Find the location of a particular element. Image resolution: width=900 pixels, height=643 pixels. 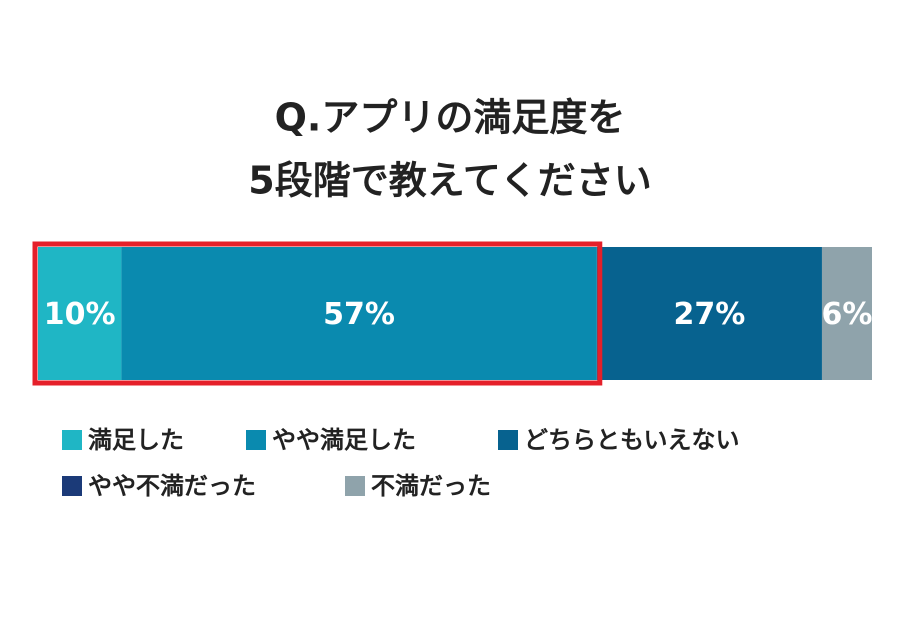

legend-label: やや不満だった is located at coordinates (172, 486).